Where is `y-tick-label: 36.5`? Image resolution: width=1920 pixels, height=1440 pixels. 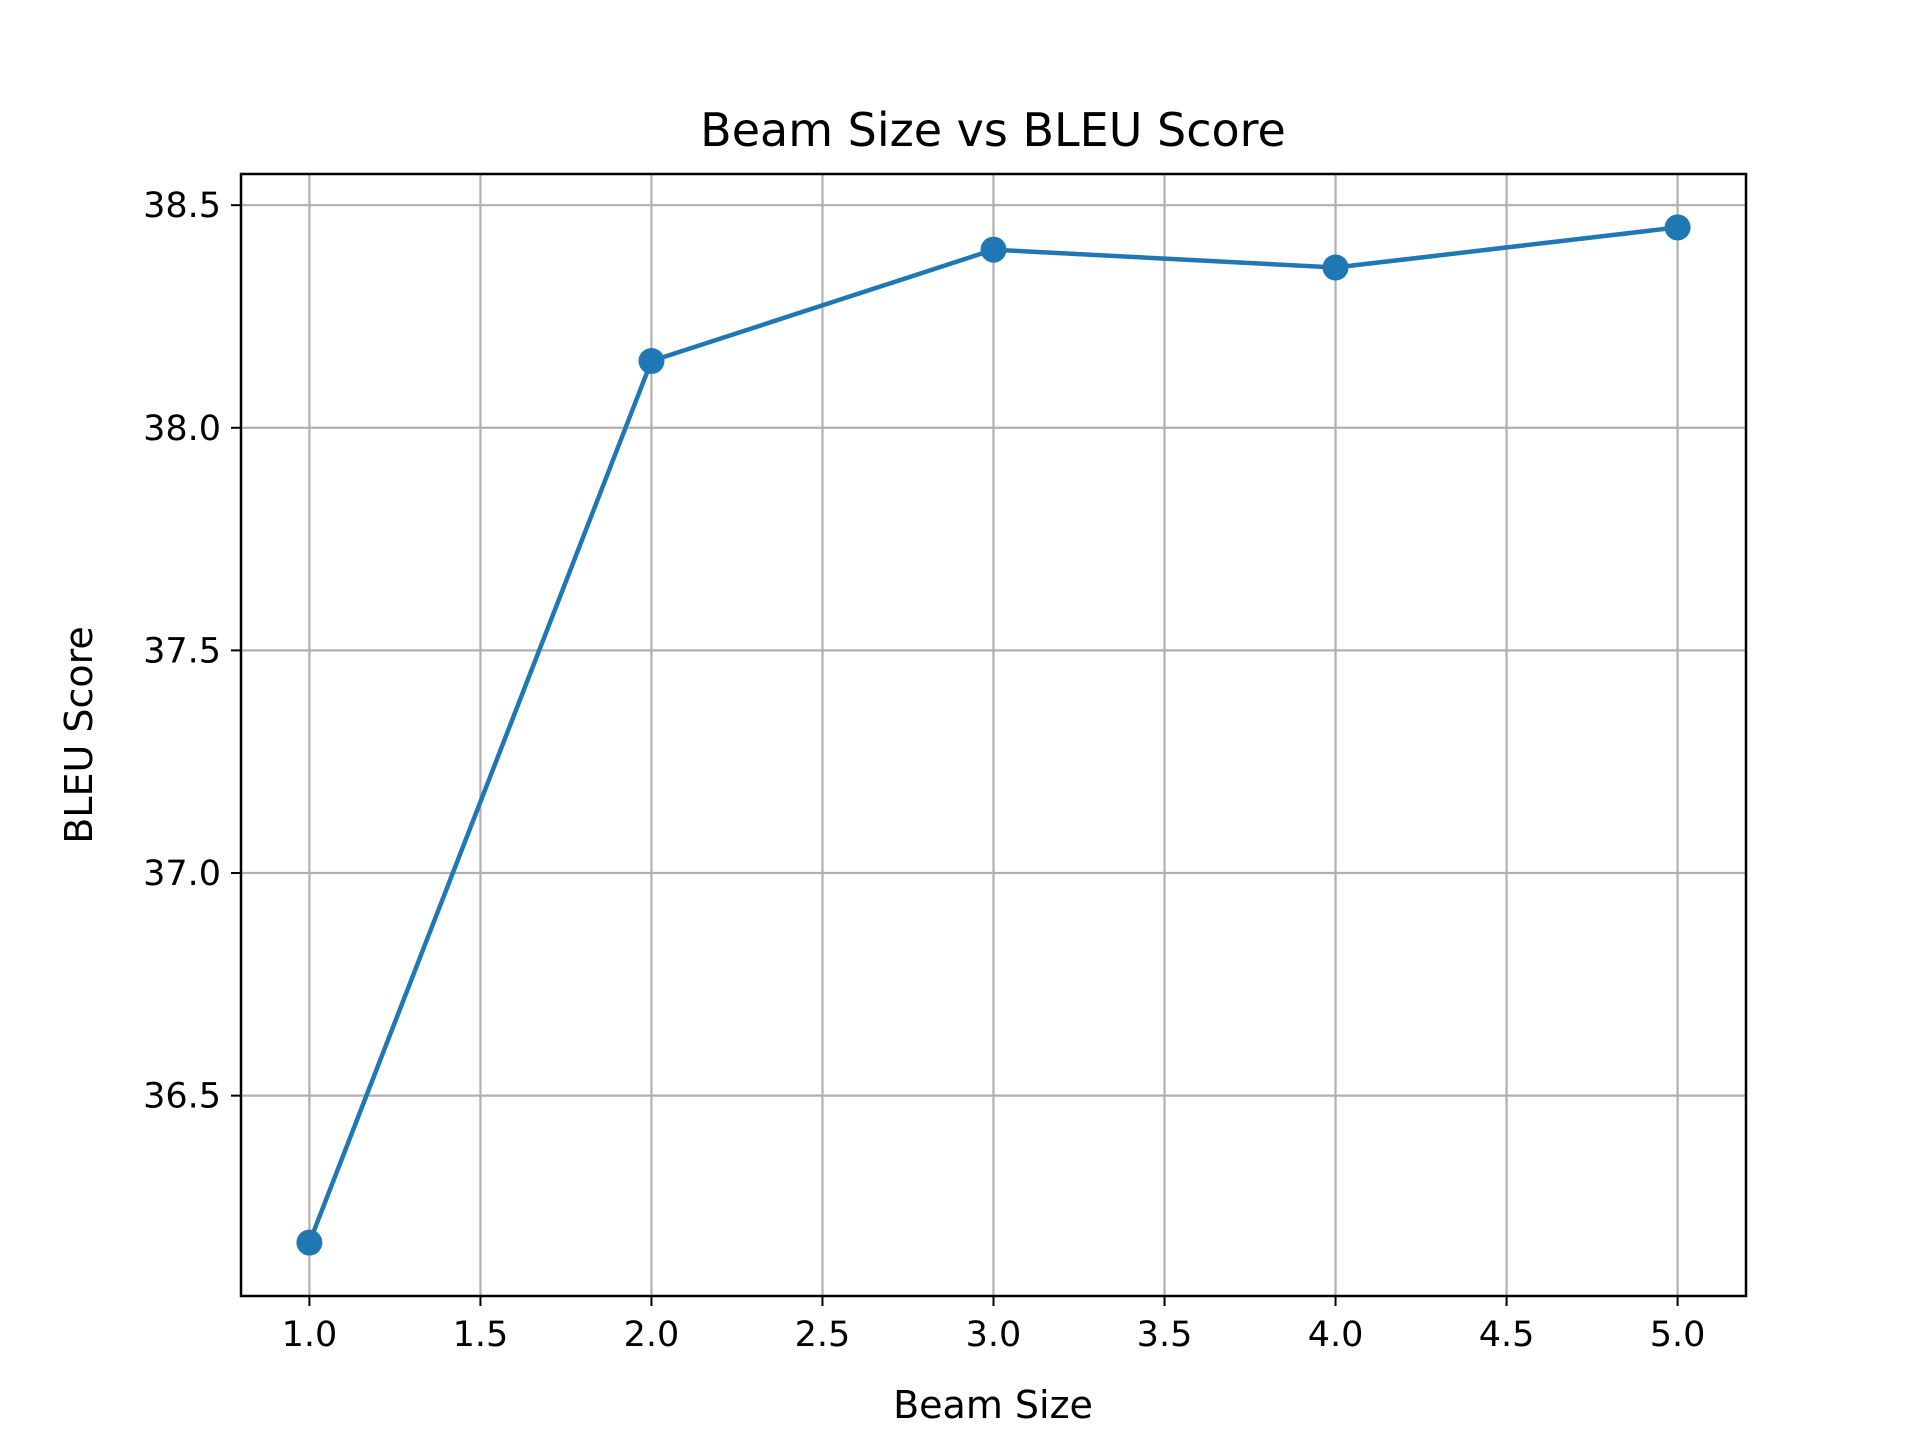
y-tick-label: 36.5 is located at coordinates (182, 1097).